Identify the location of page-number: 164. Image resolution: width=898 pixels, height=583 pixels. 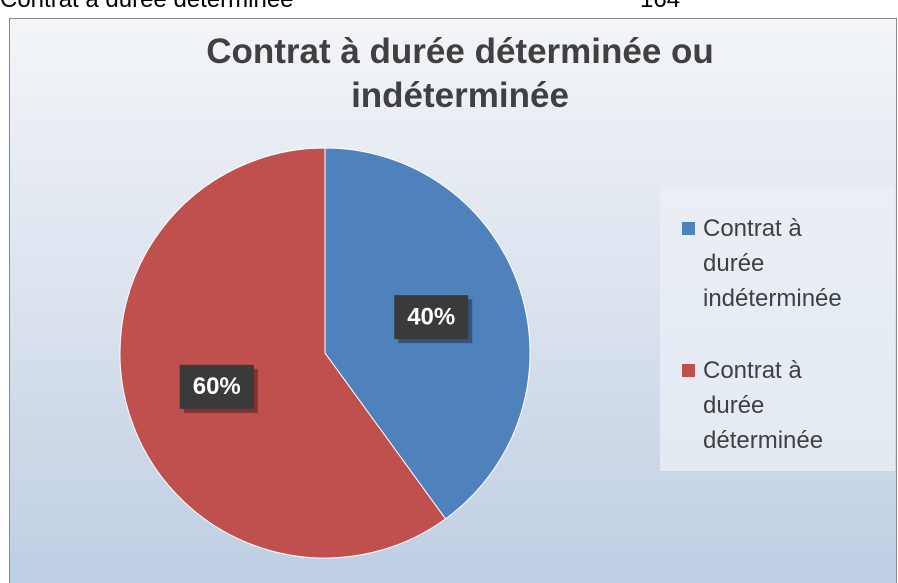
(660, 7).